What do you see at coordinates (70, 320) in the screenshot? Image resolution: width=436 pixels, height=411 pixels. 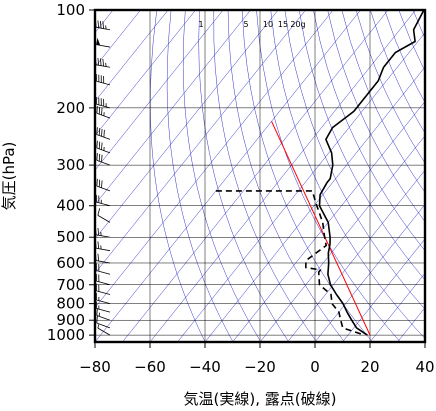 I see `y-tick-label: 900` at bounding box center [70, 320].